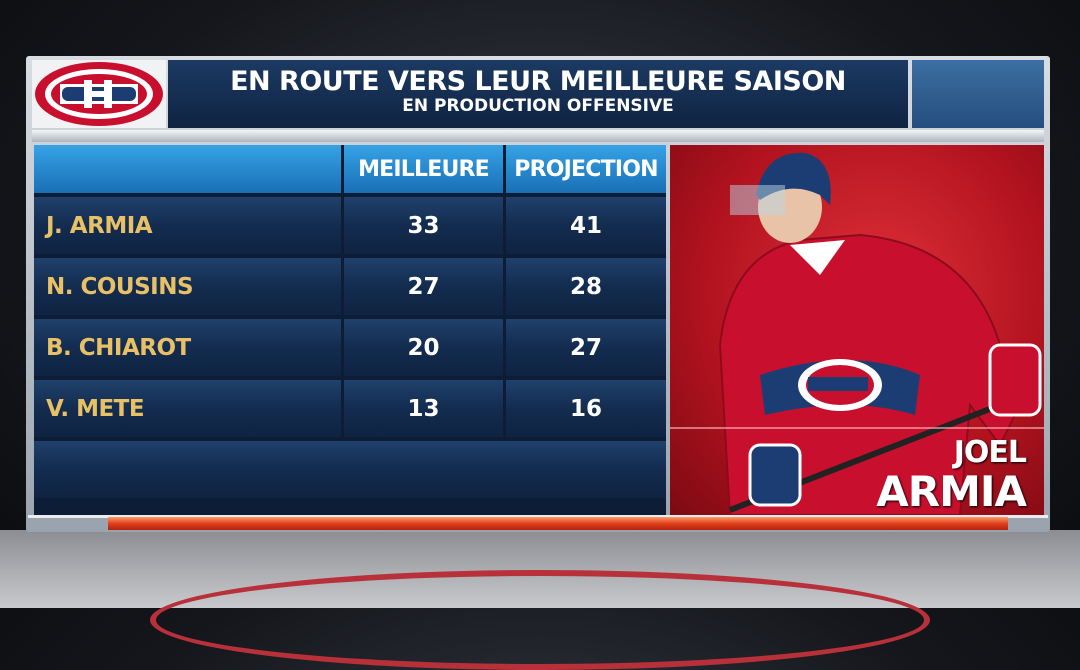 This screenshot has height=670, width=1080. Describe the element at coordinates (538, 136) in the screenshot. I see `divider` at that location.